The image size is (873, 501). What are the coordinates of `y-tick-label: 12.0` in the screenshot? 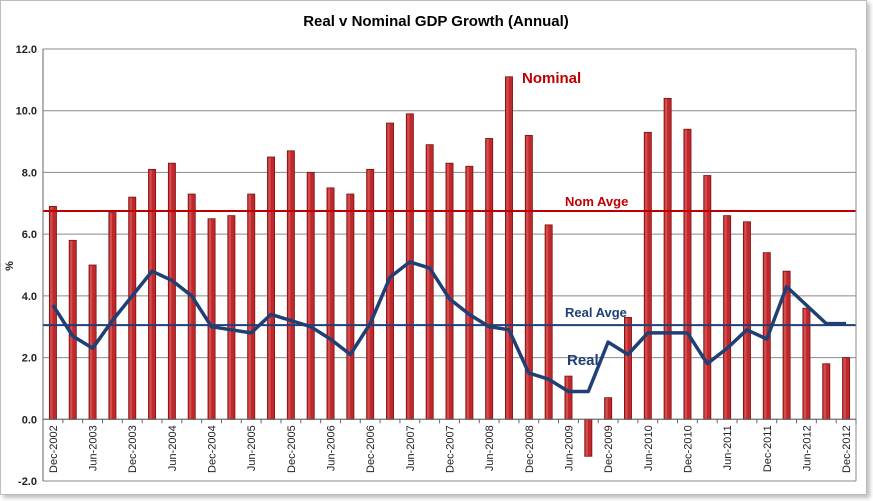 It's located at (26, 50).